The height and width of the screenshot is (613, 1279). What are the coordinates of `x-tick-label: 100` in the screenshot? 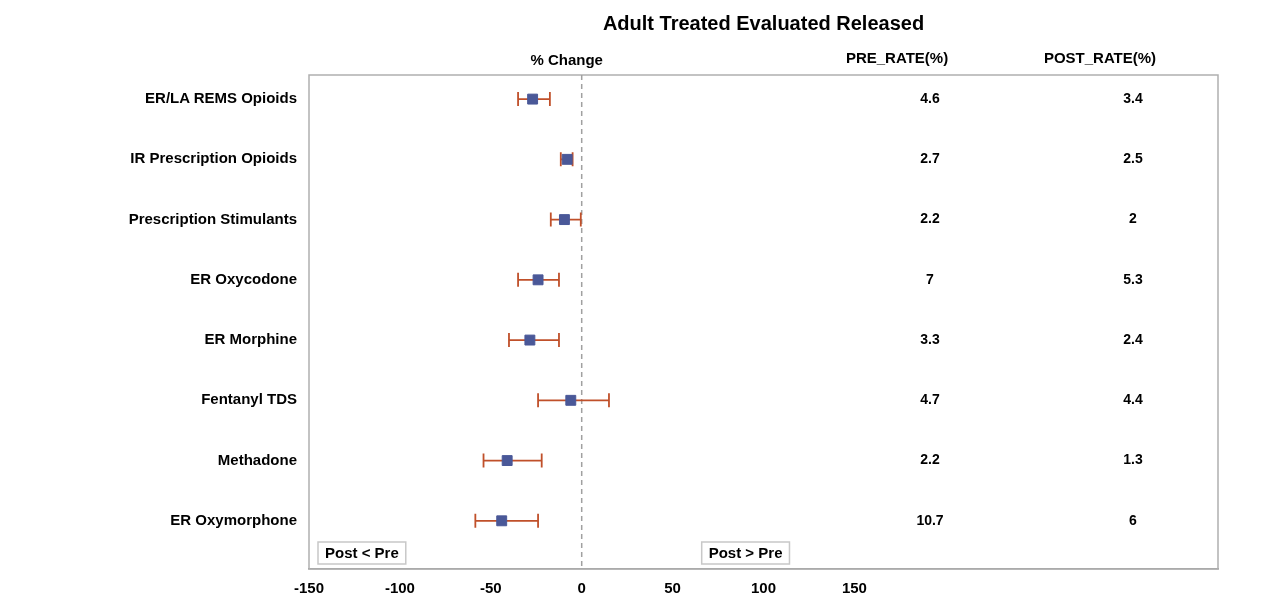 It's located at (763, 588).